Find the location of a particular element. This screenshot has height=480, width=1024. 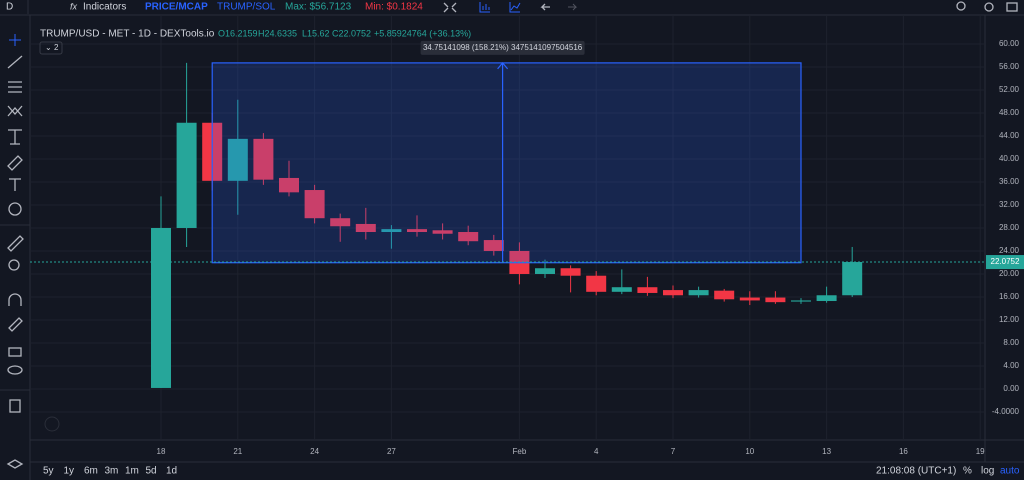

range-button: 1m is located at coordinates (132, 471).